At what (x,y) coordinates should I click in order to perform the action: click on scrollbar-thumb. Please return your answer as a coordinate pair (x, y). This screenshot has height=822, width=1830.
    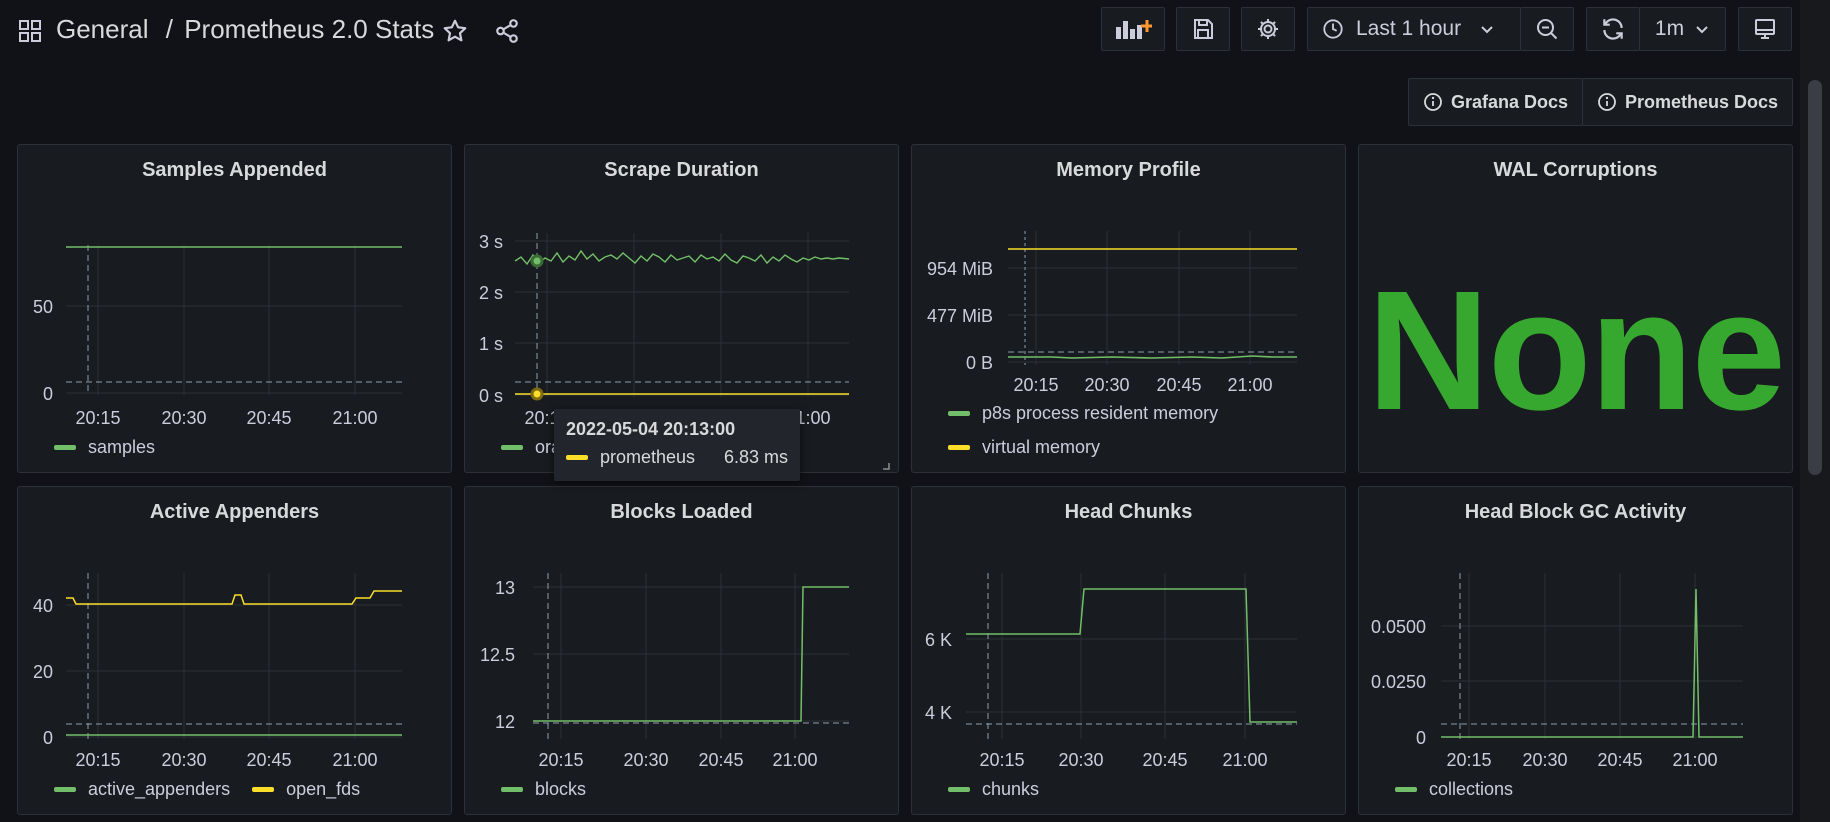
    Looking at the image, I should click on (1815, 277).